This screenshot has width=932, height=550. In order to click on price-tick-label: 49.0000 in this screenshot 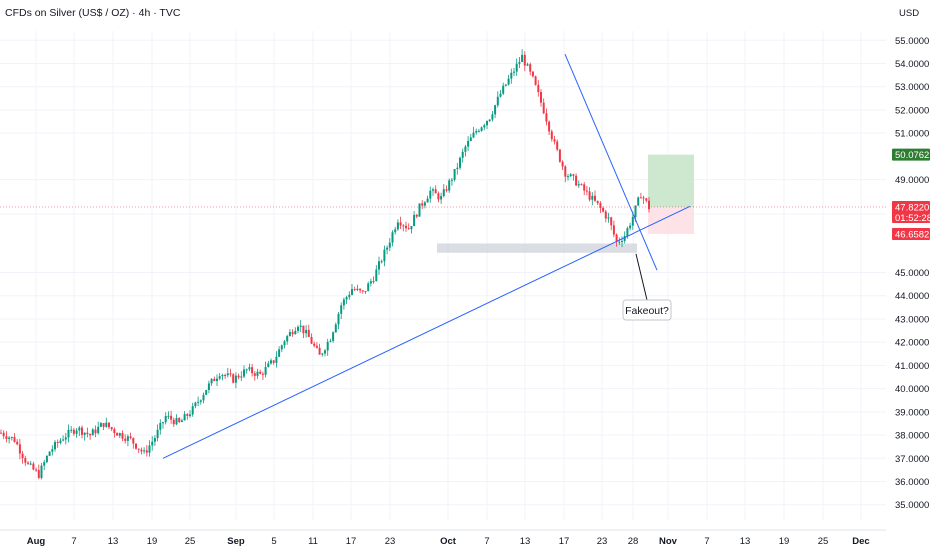, I will do `click(912, 180)`.